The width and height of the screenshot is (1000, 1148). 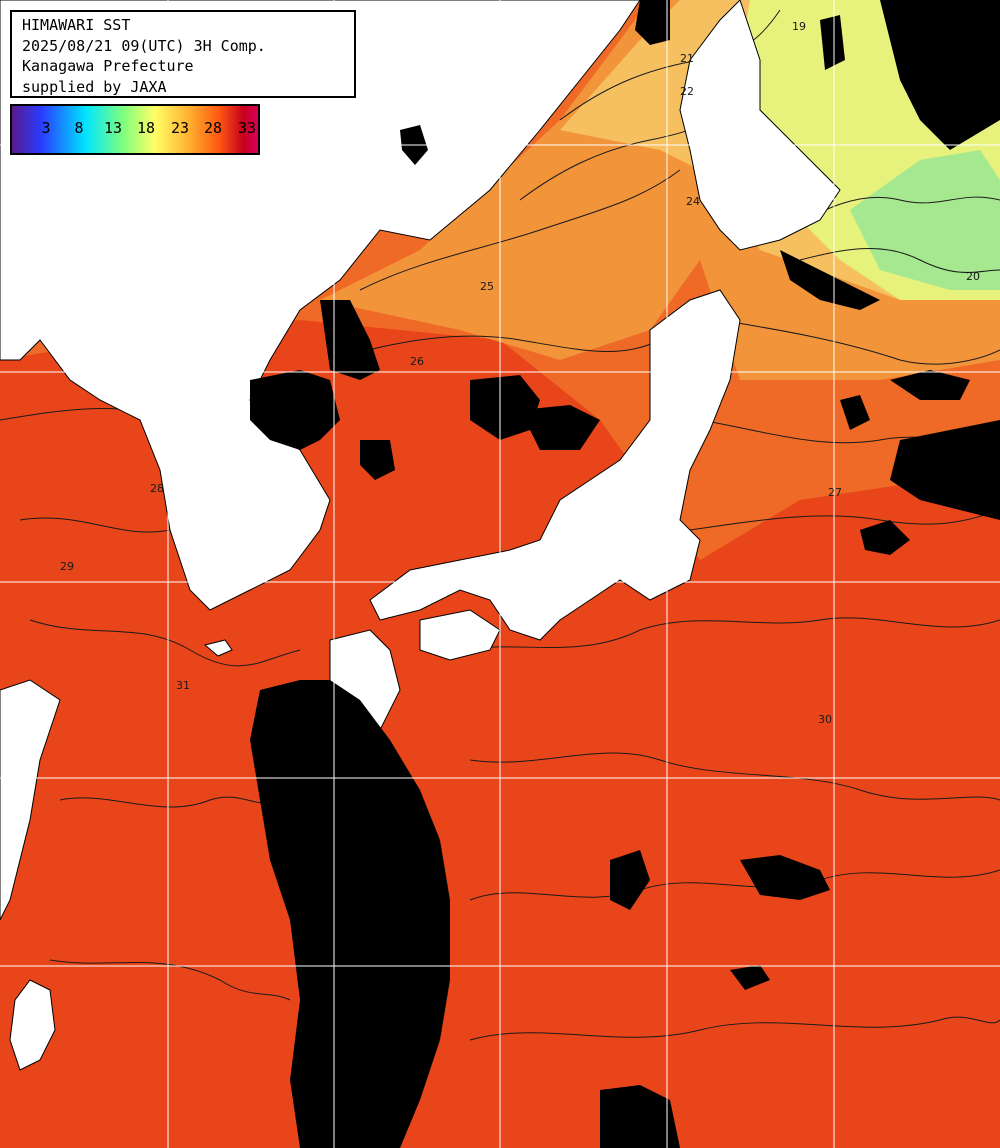 What do you see at coordinates (925, 220) in the screenshot?
I see `coldest-sea-zone` at bounding box center [925, 220].